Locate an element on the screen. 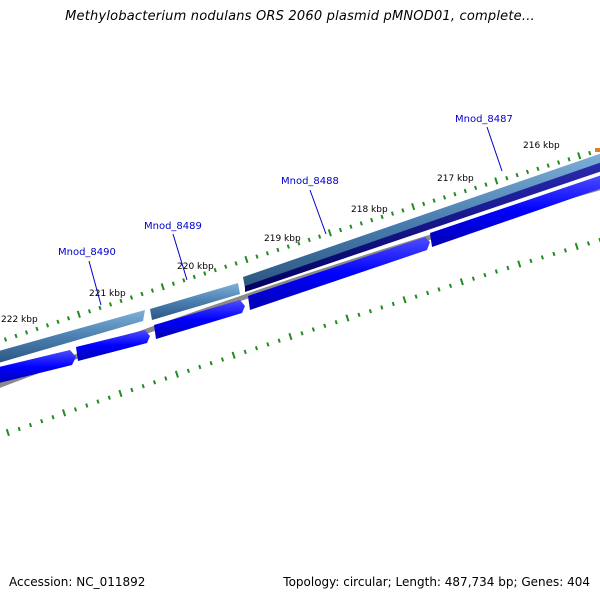 The height and width of the screenshot is (600, 600). gene-label-mnod-8489: Mnod_8489 is located at coordinates (173, 226).